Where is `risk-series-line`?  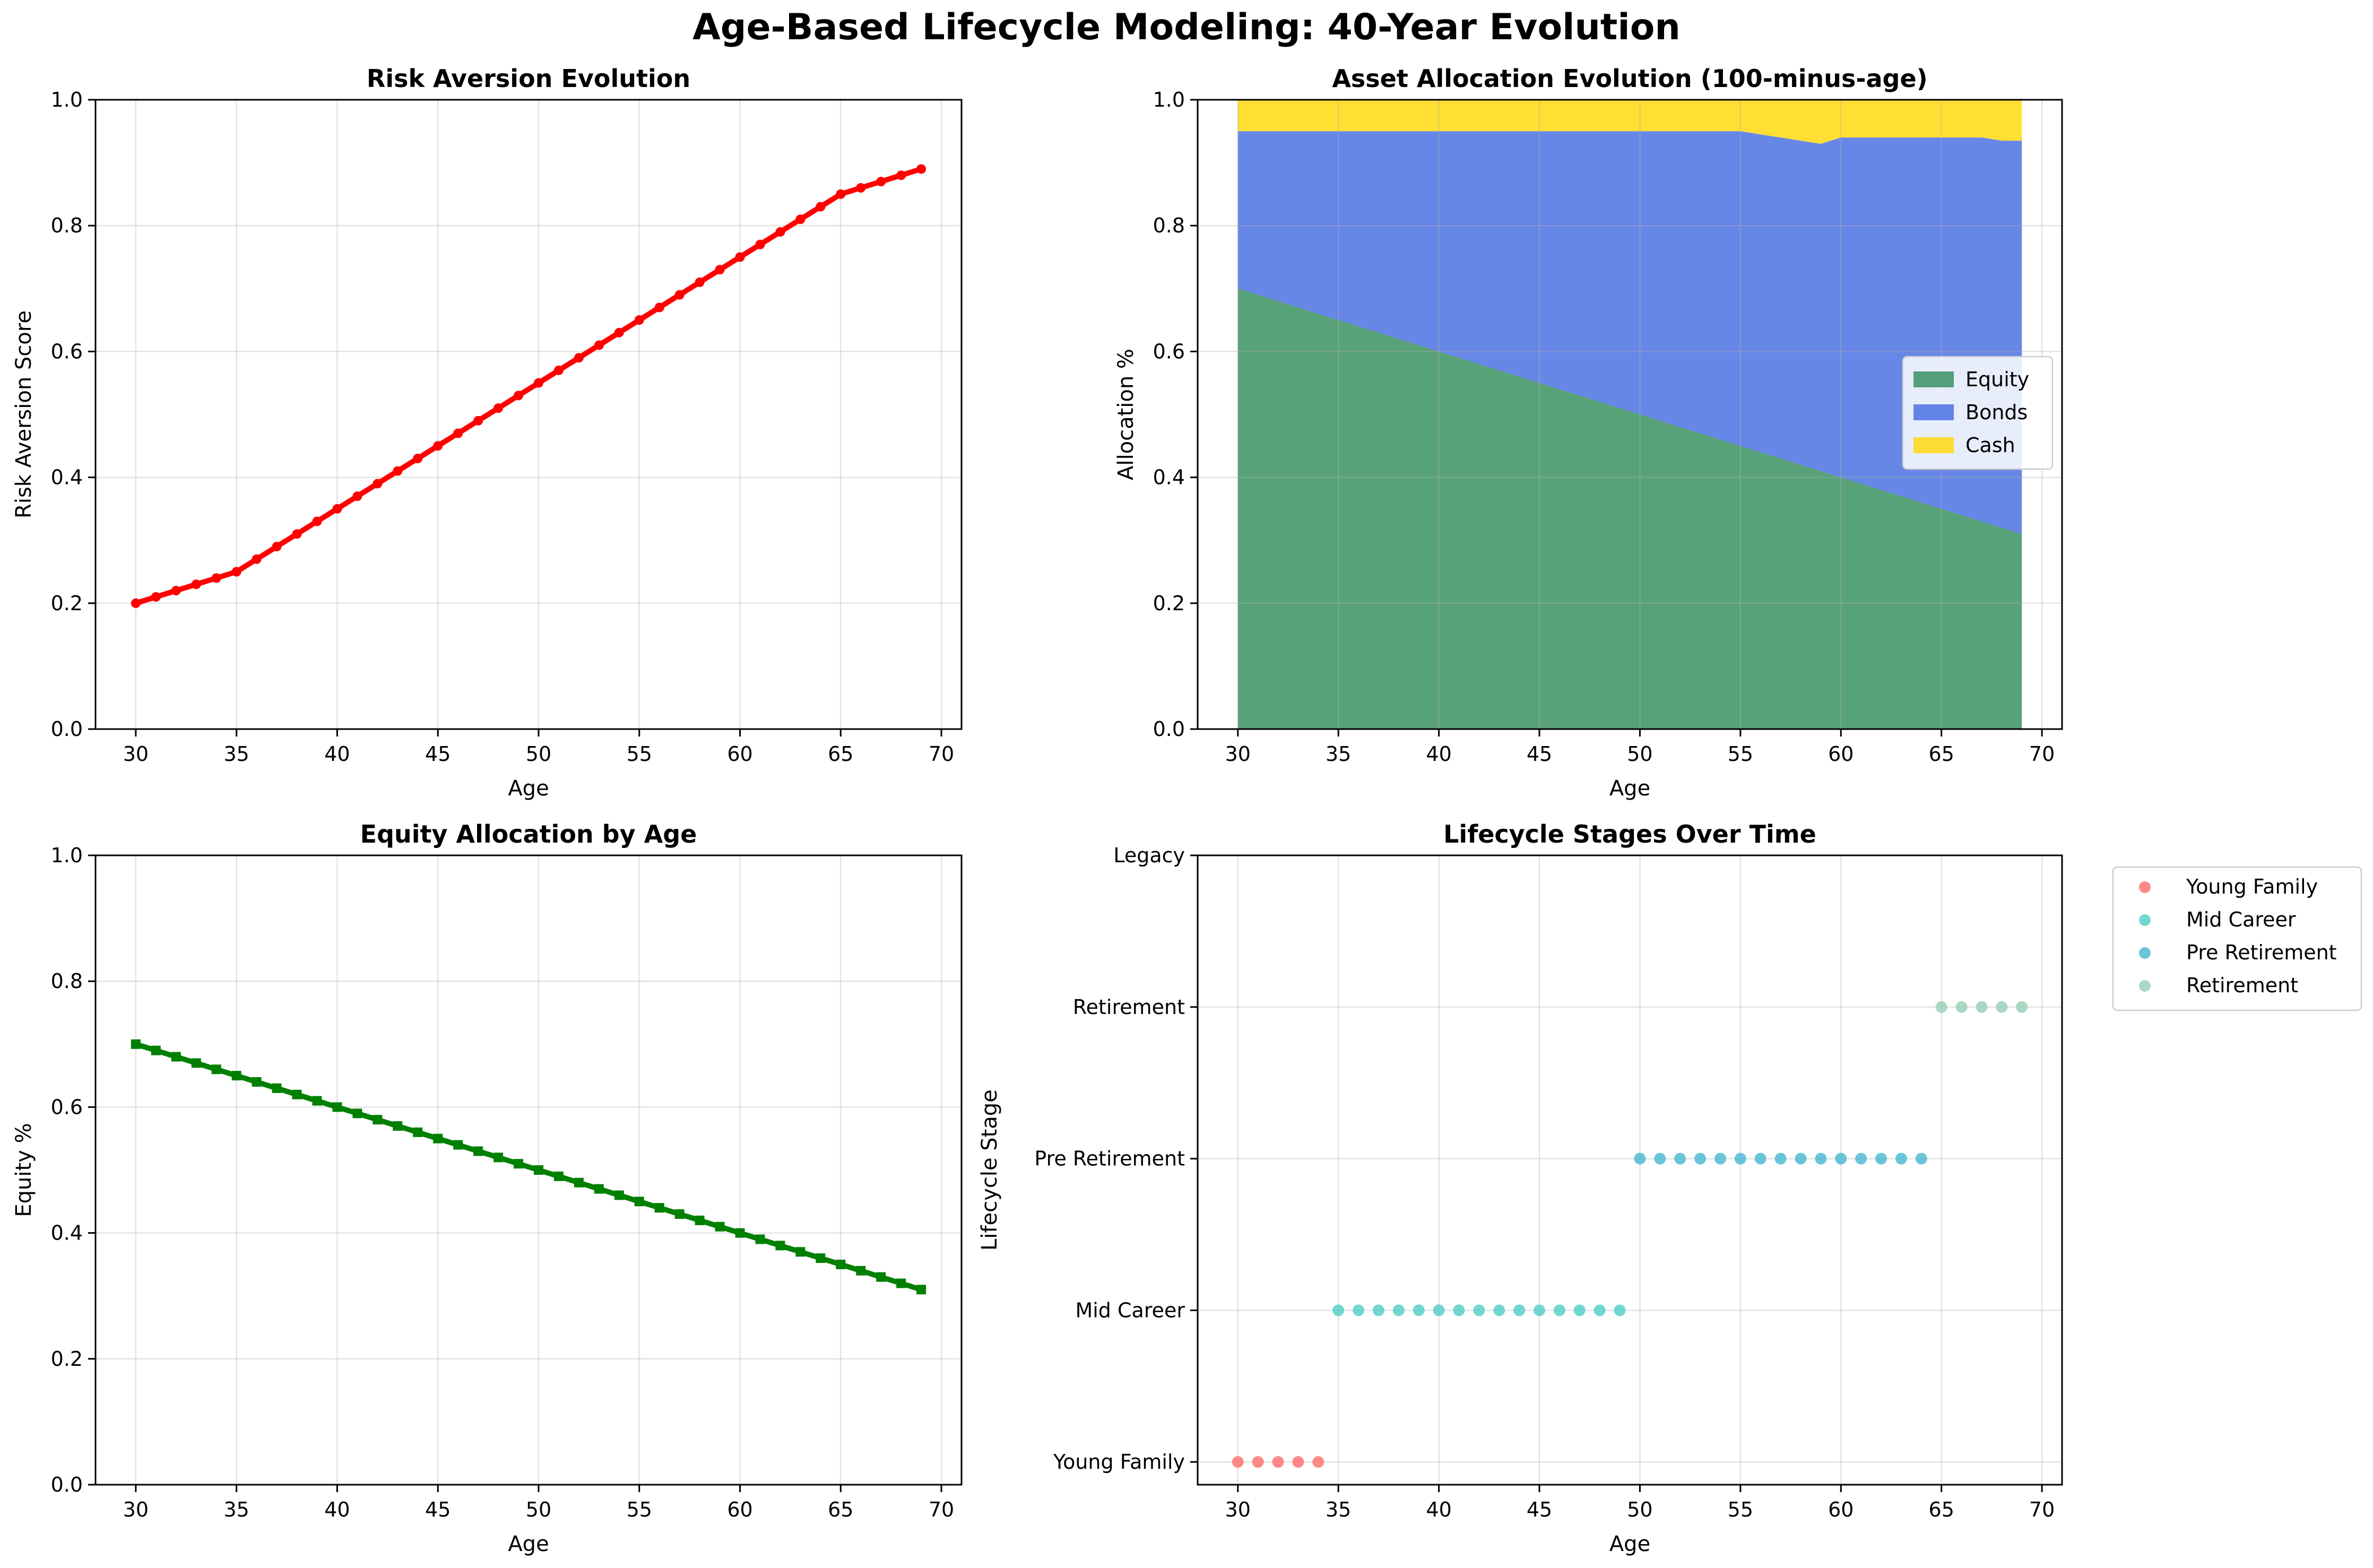
risk-series-line is located at coordinates (528, 386).